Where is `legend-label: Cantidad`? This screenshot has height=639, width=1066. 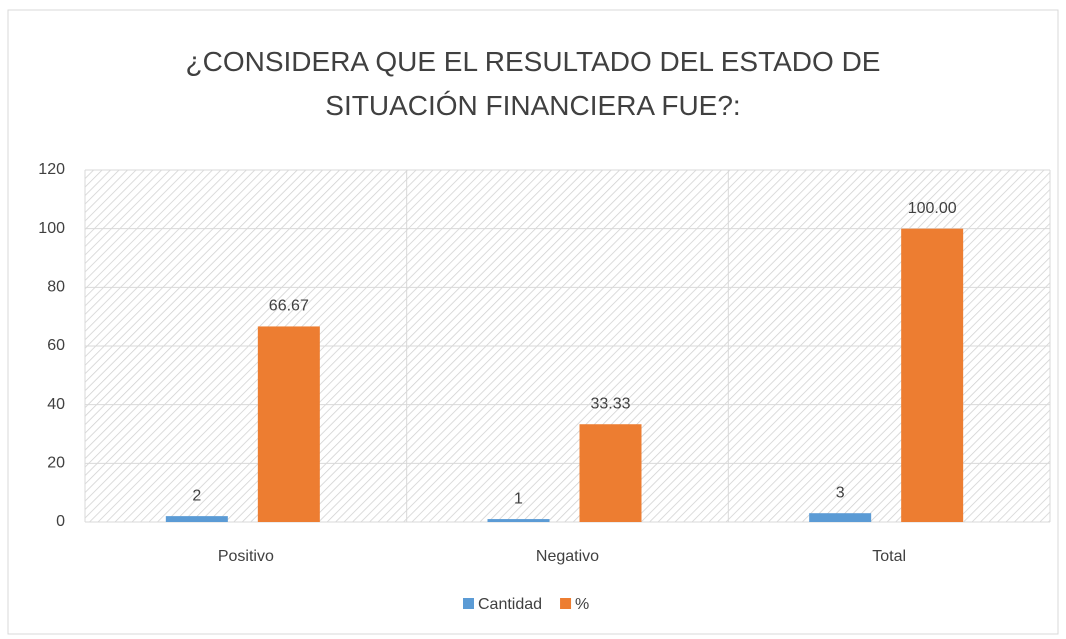 legend-label: Cantidad is located at coordinates (510, 604).